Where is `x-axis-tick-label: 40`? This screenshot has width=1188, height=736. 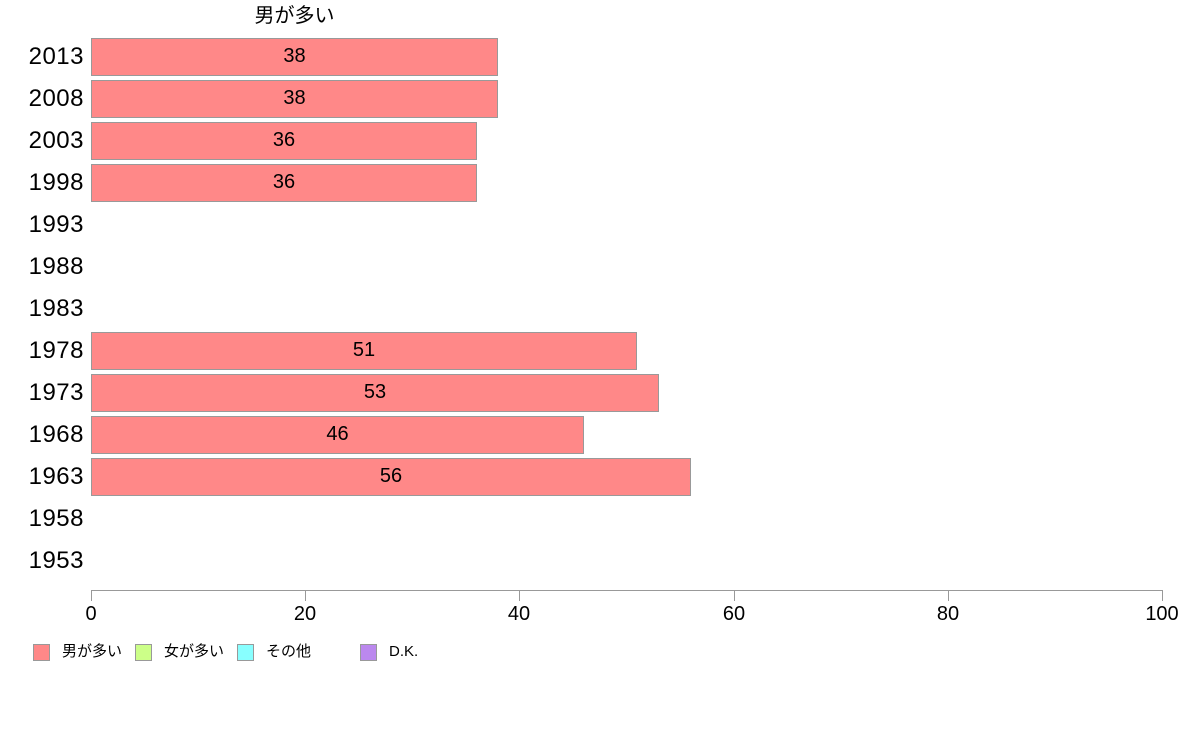
x-axis-tick-label: 40 is located at coordinates (519, 614).